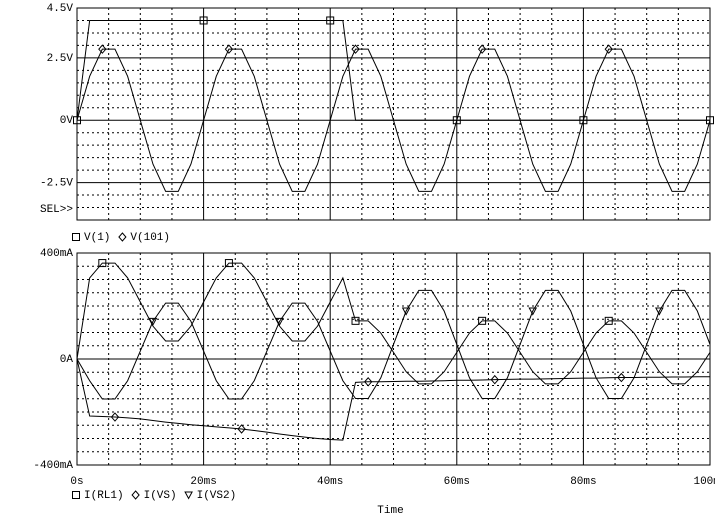  What do you see at coordinates (704, 482) in the screenshot?
I see `x-tick-label: 100ms` at bounding box center [704, 482].